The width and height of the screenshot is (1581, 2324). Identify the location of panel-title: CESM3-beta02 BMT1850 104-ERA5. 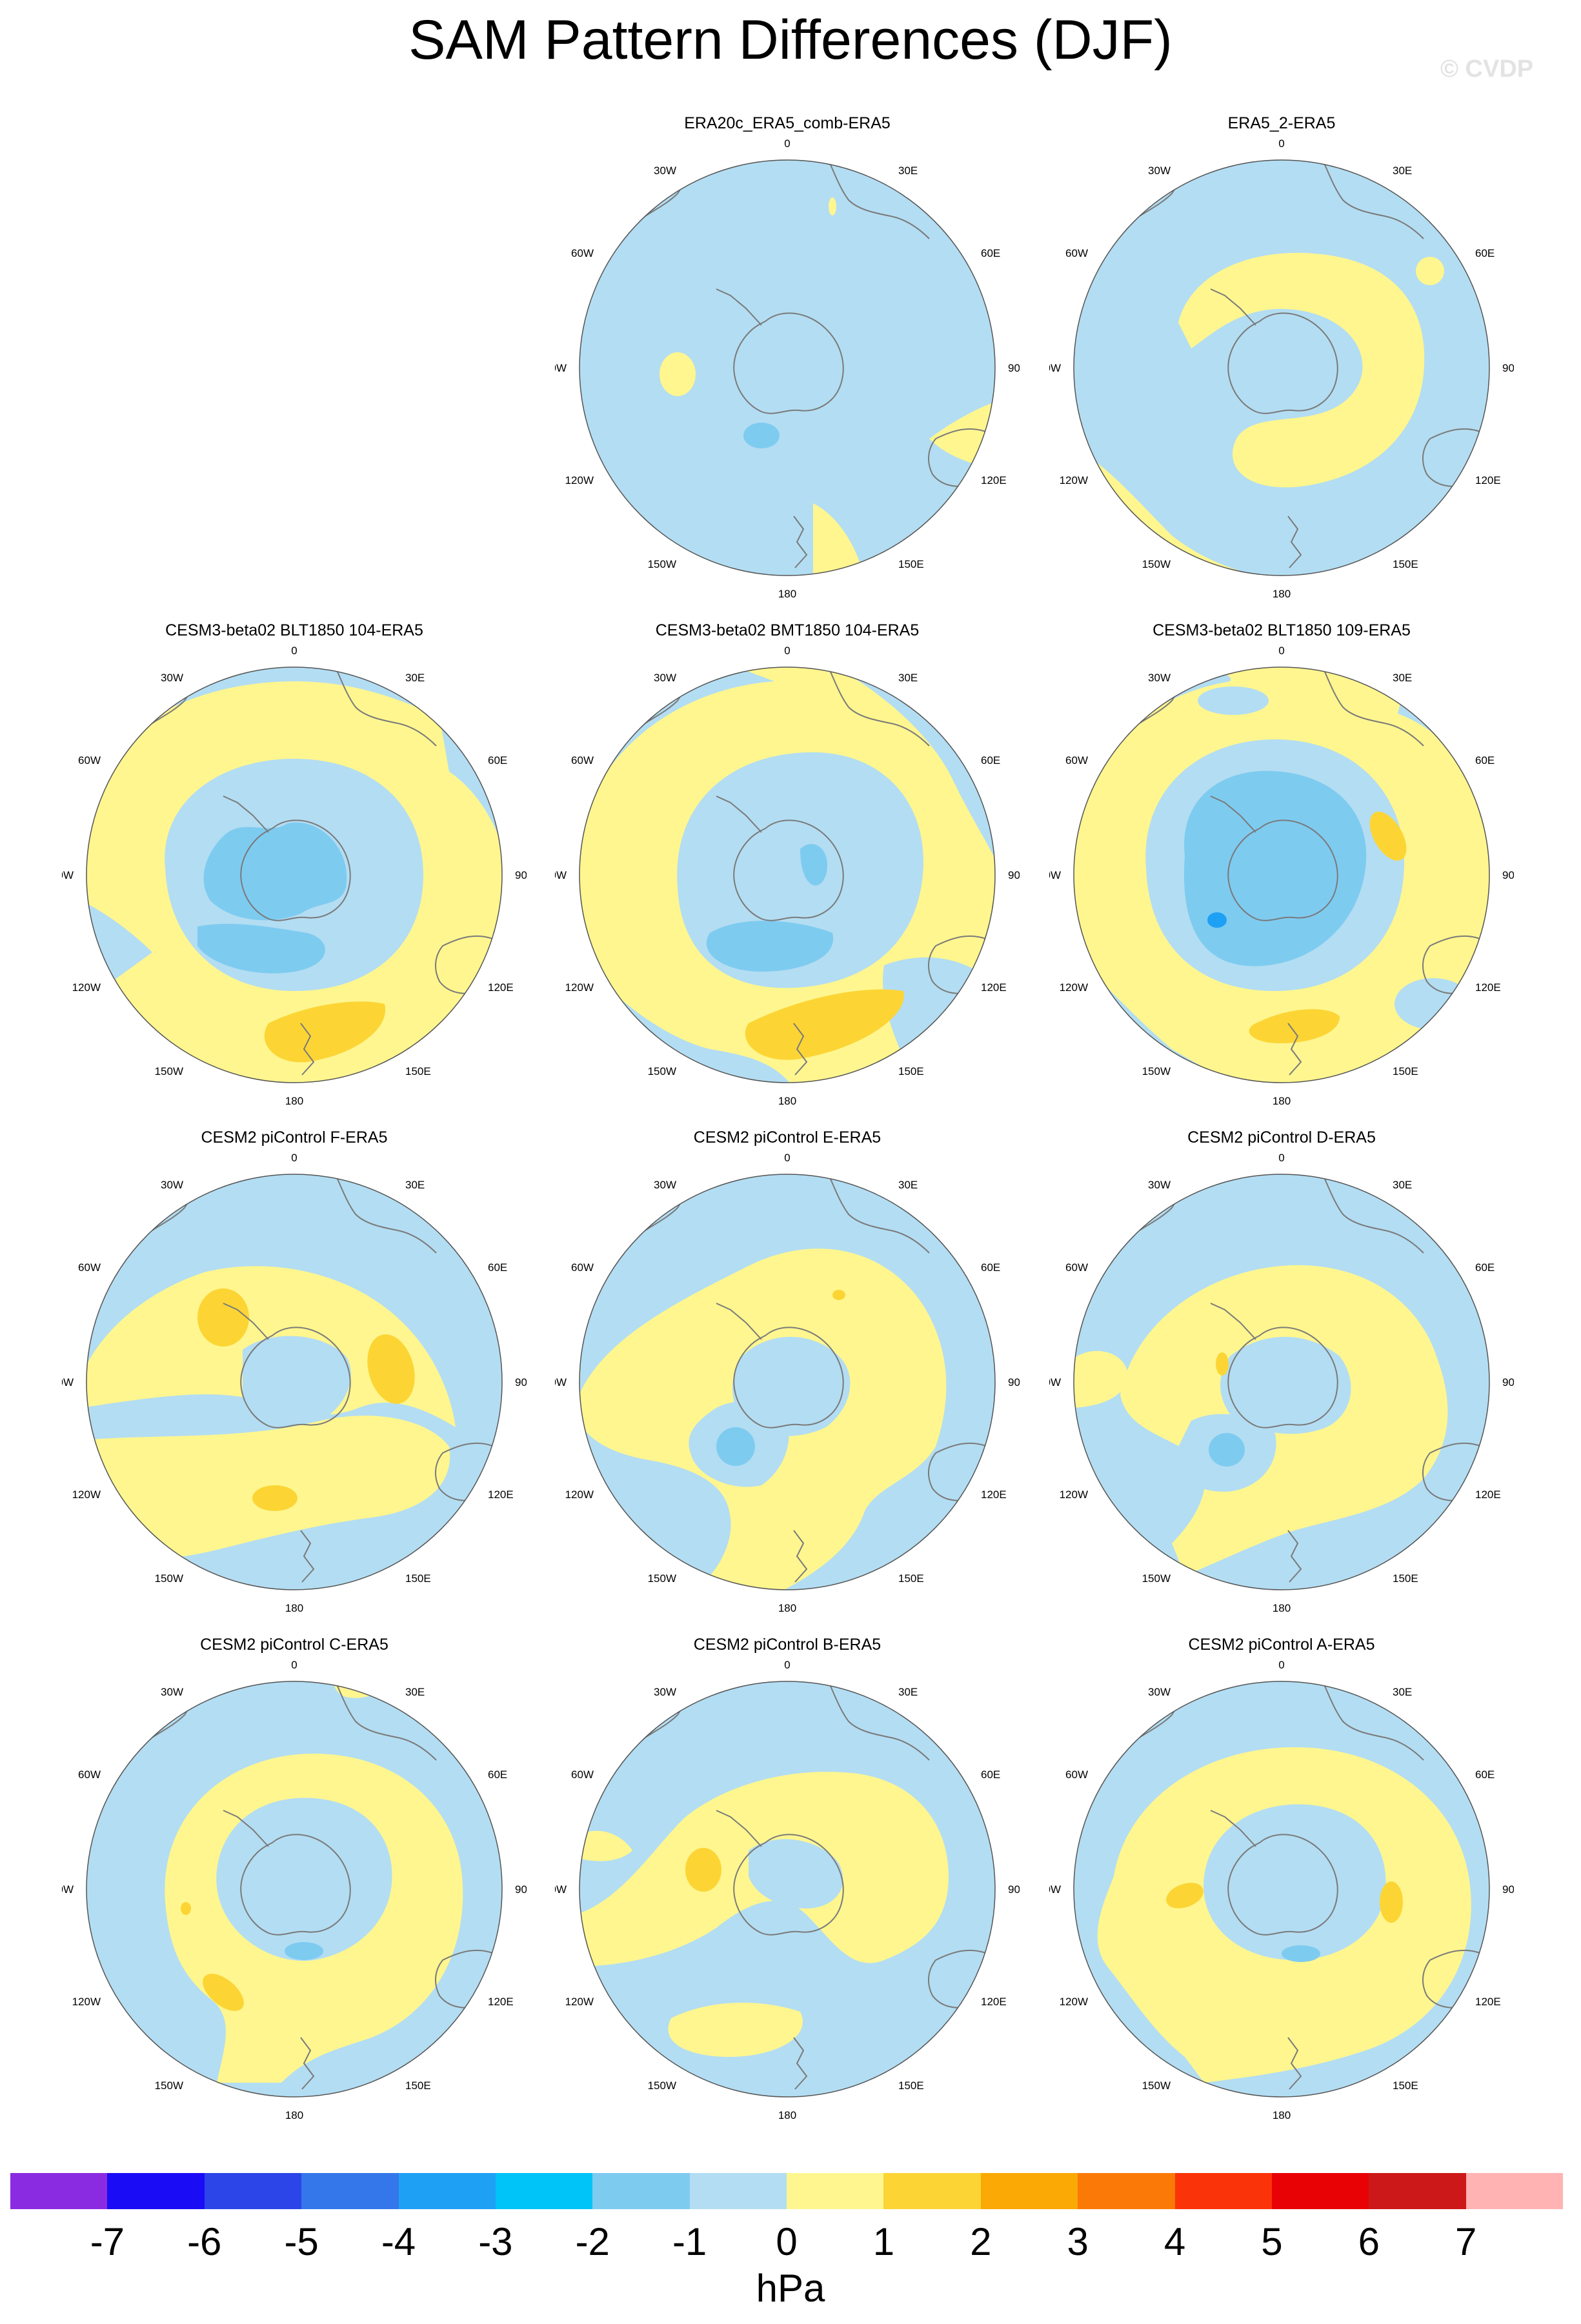
(787, 630).